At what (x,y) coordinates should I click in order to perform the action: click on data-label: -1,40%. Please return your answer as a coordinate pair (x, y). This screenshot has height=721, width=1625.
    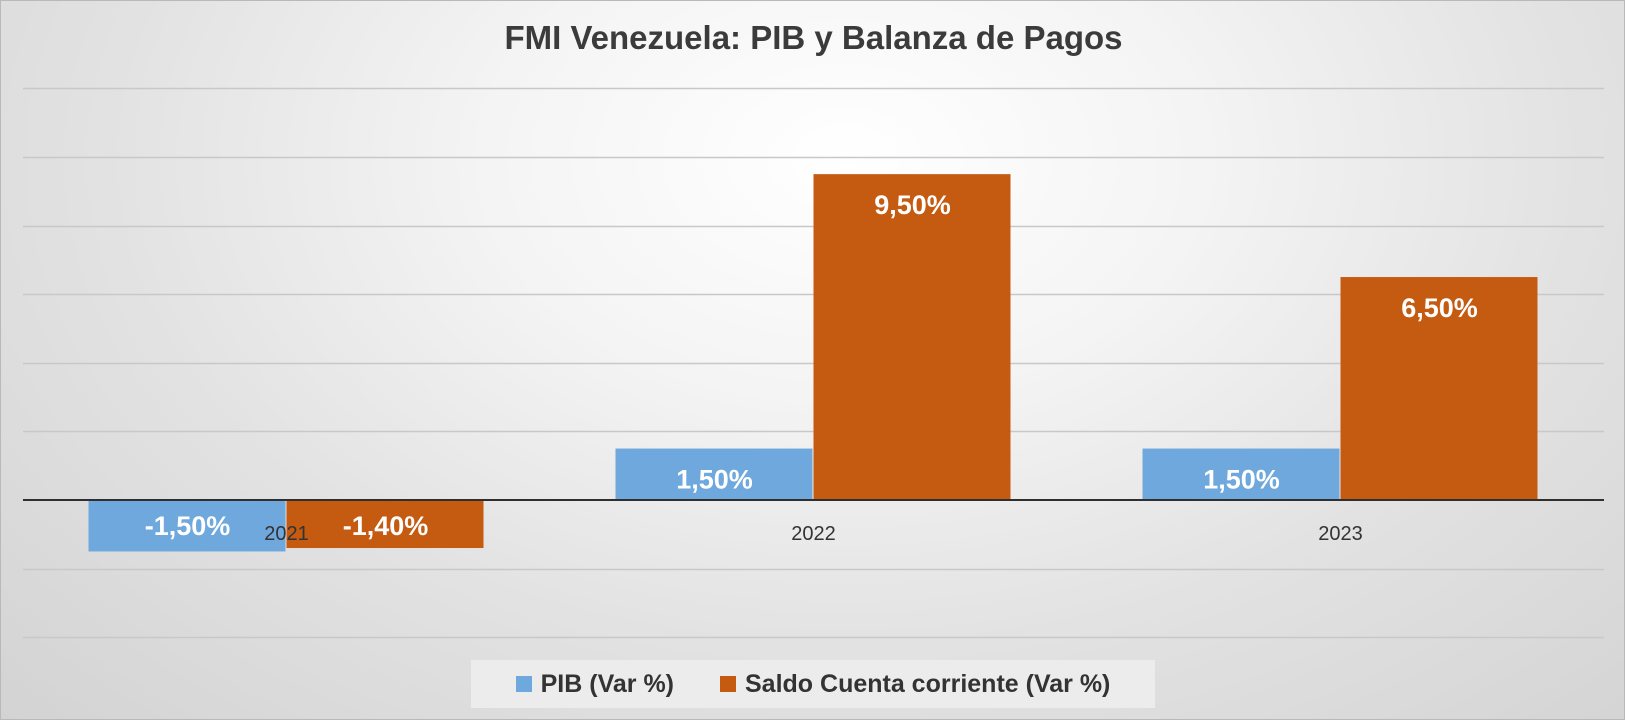
    Looking at the image, I should click on (386, 526).